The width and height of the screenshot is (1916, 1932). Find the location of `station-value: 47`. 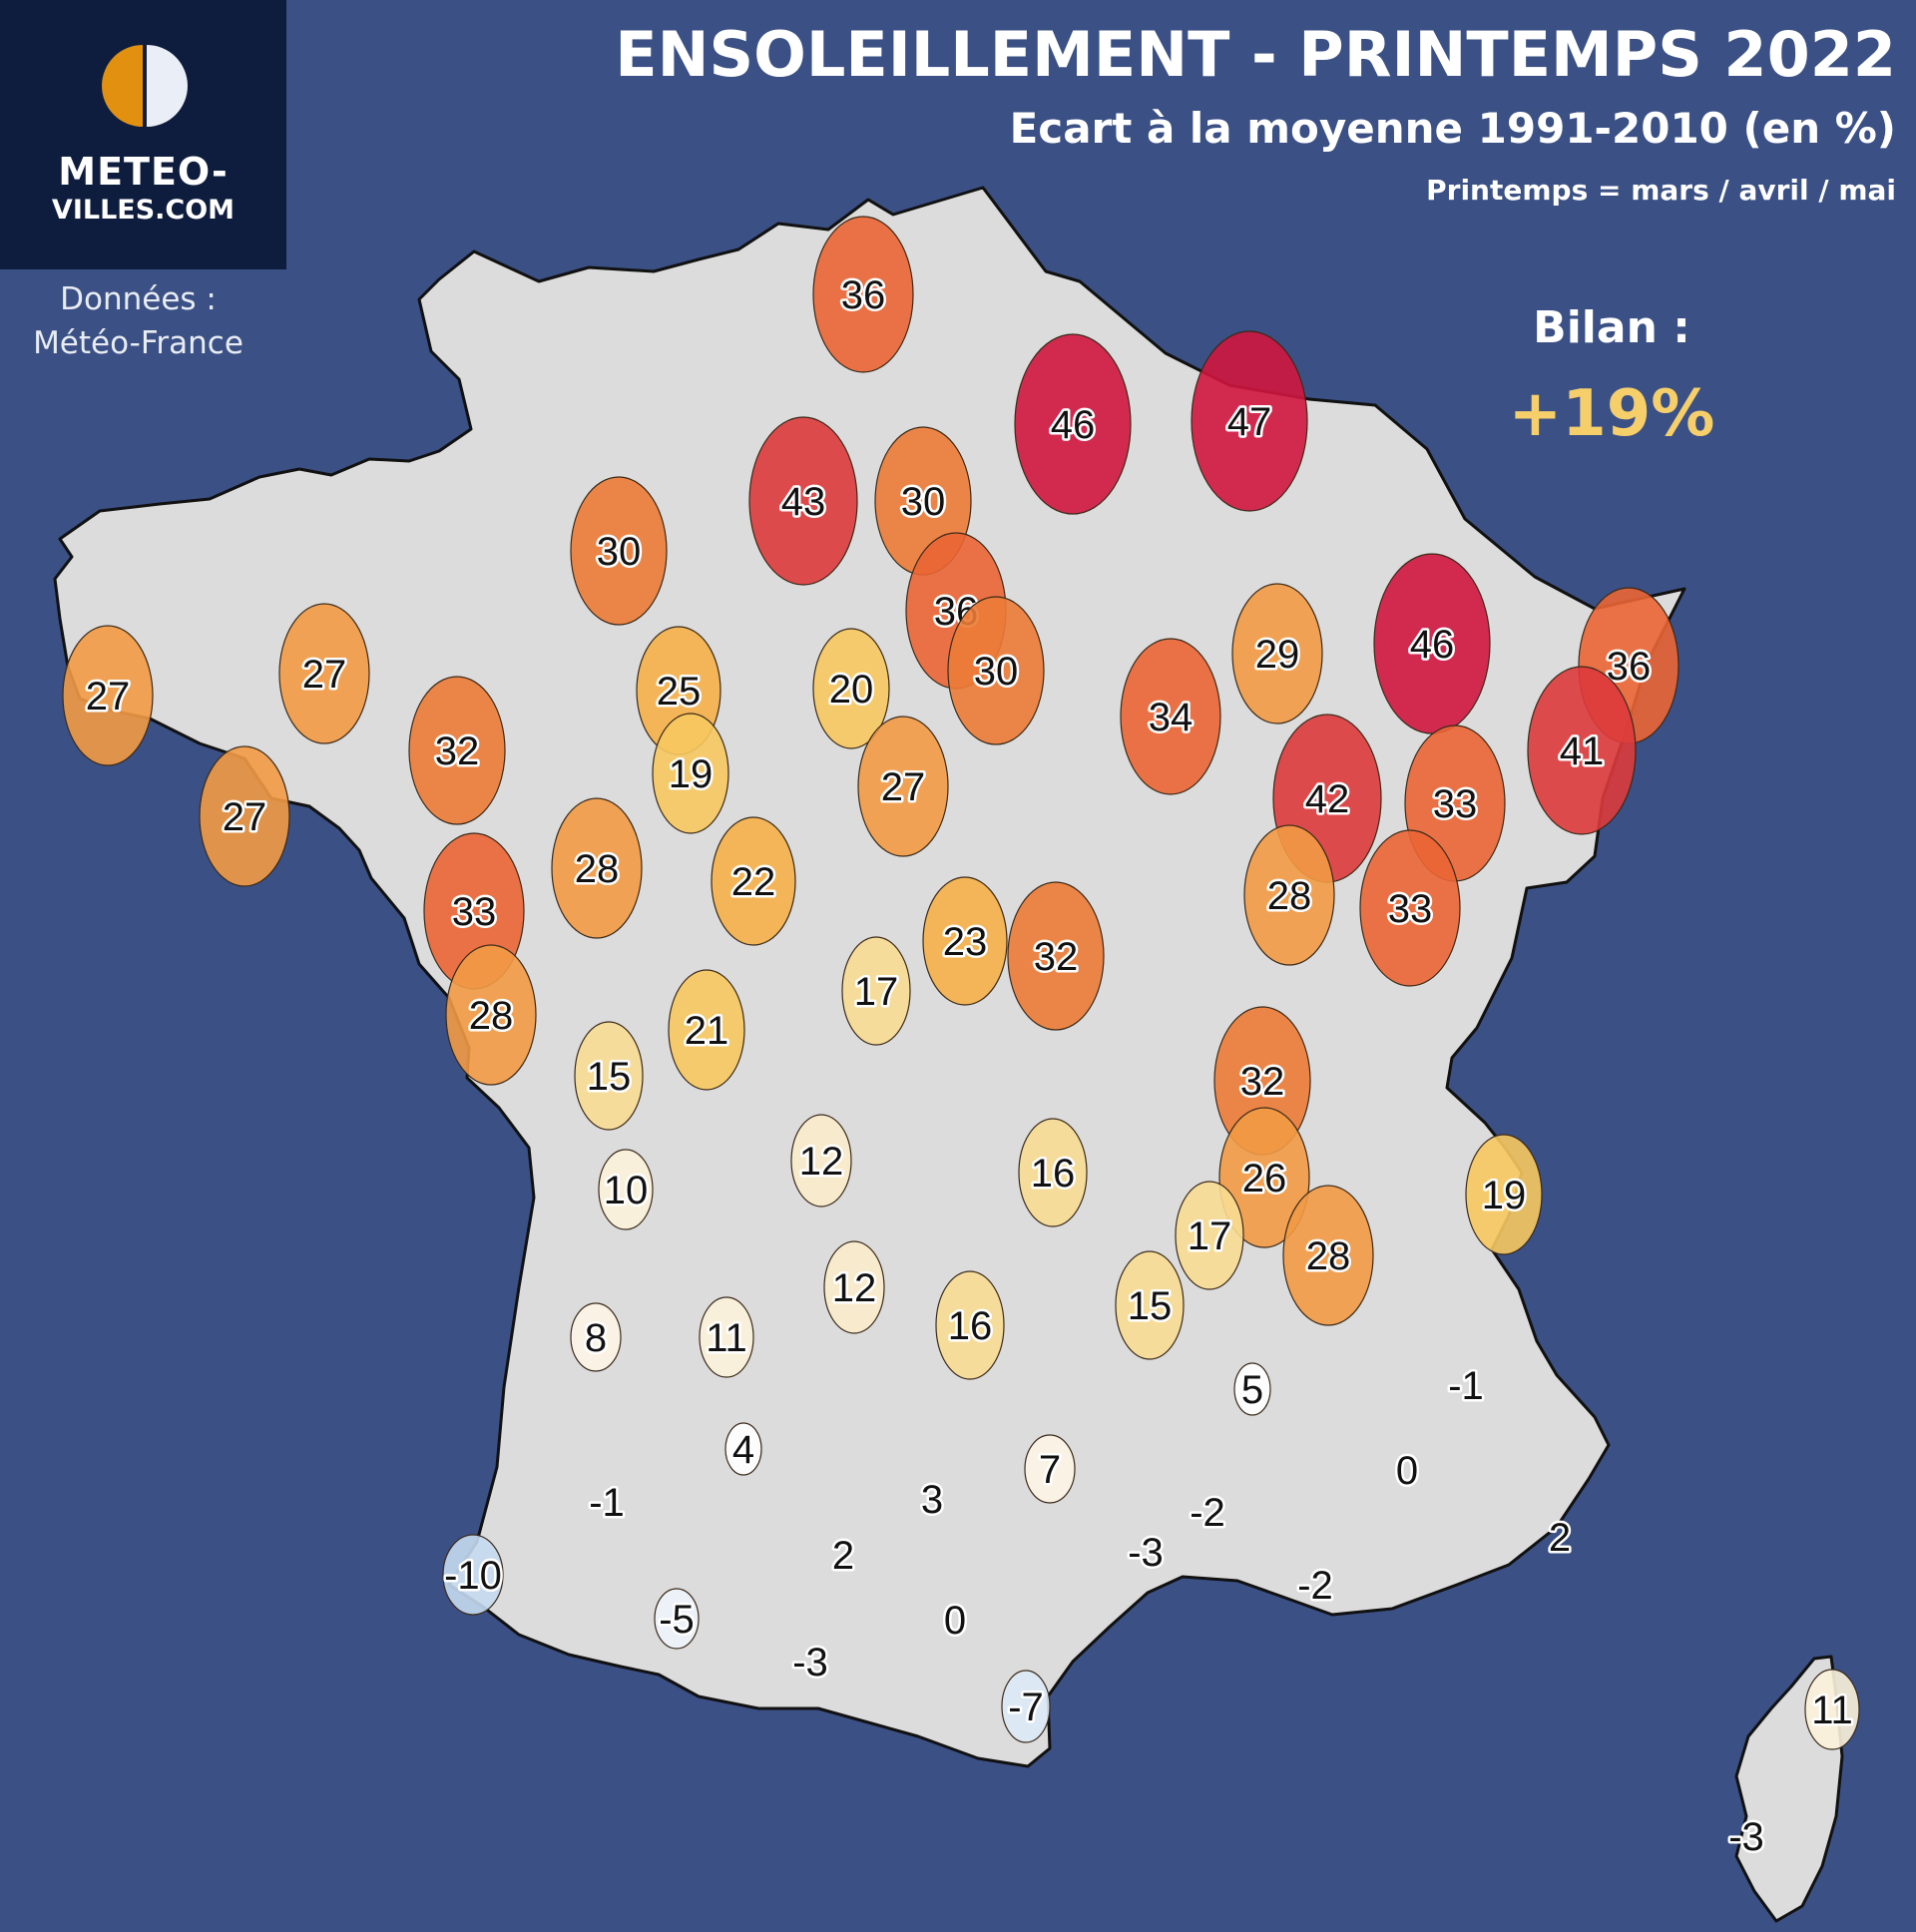

station-value: 47 is located at coordinates (1249, 422).